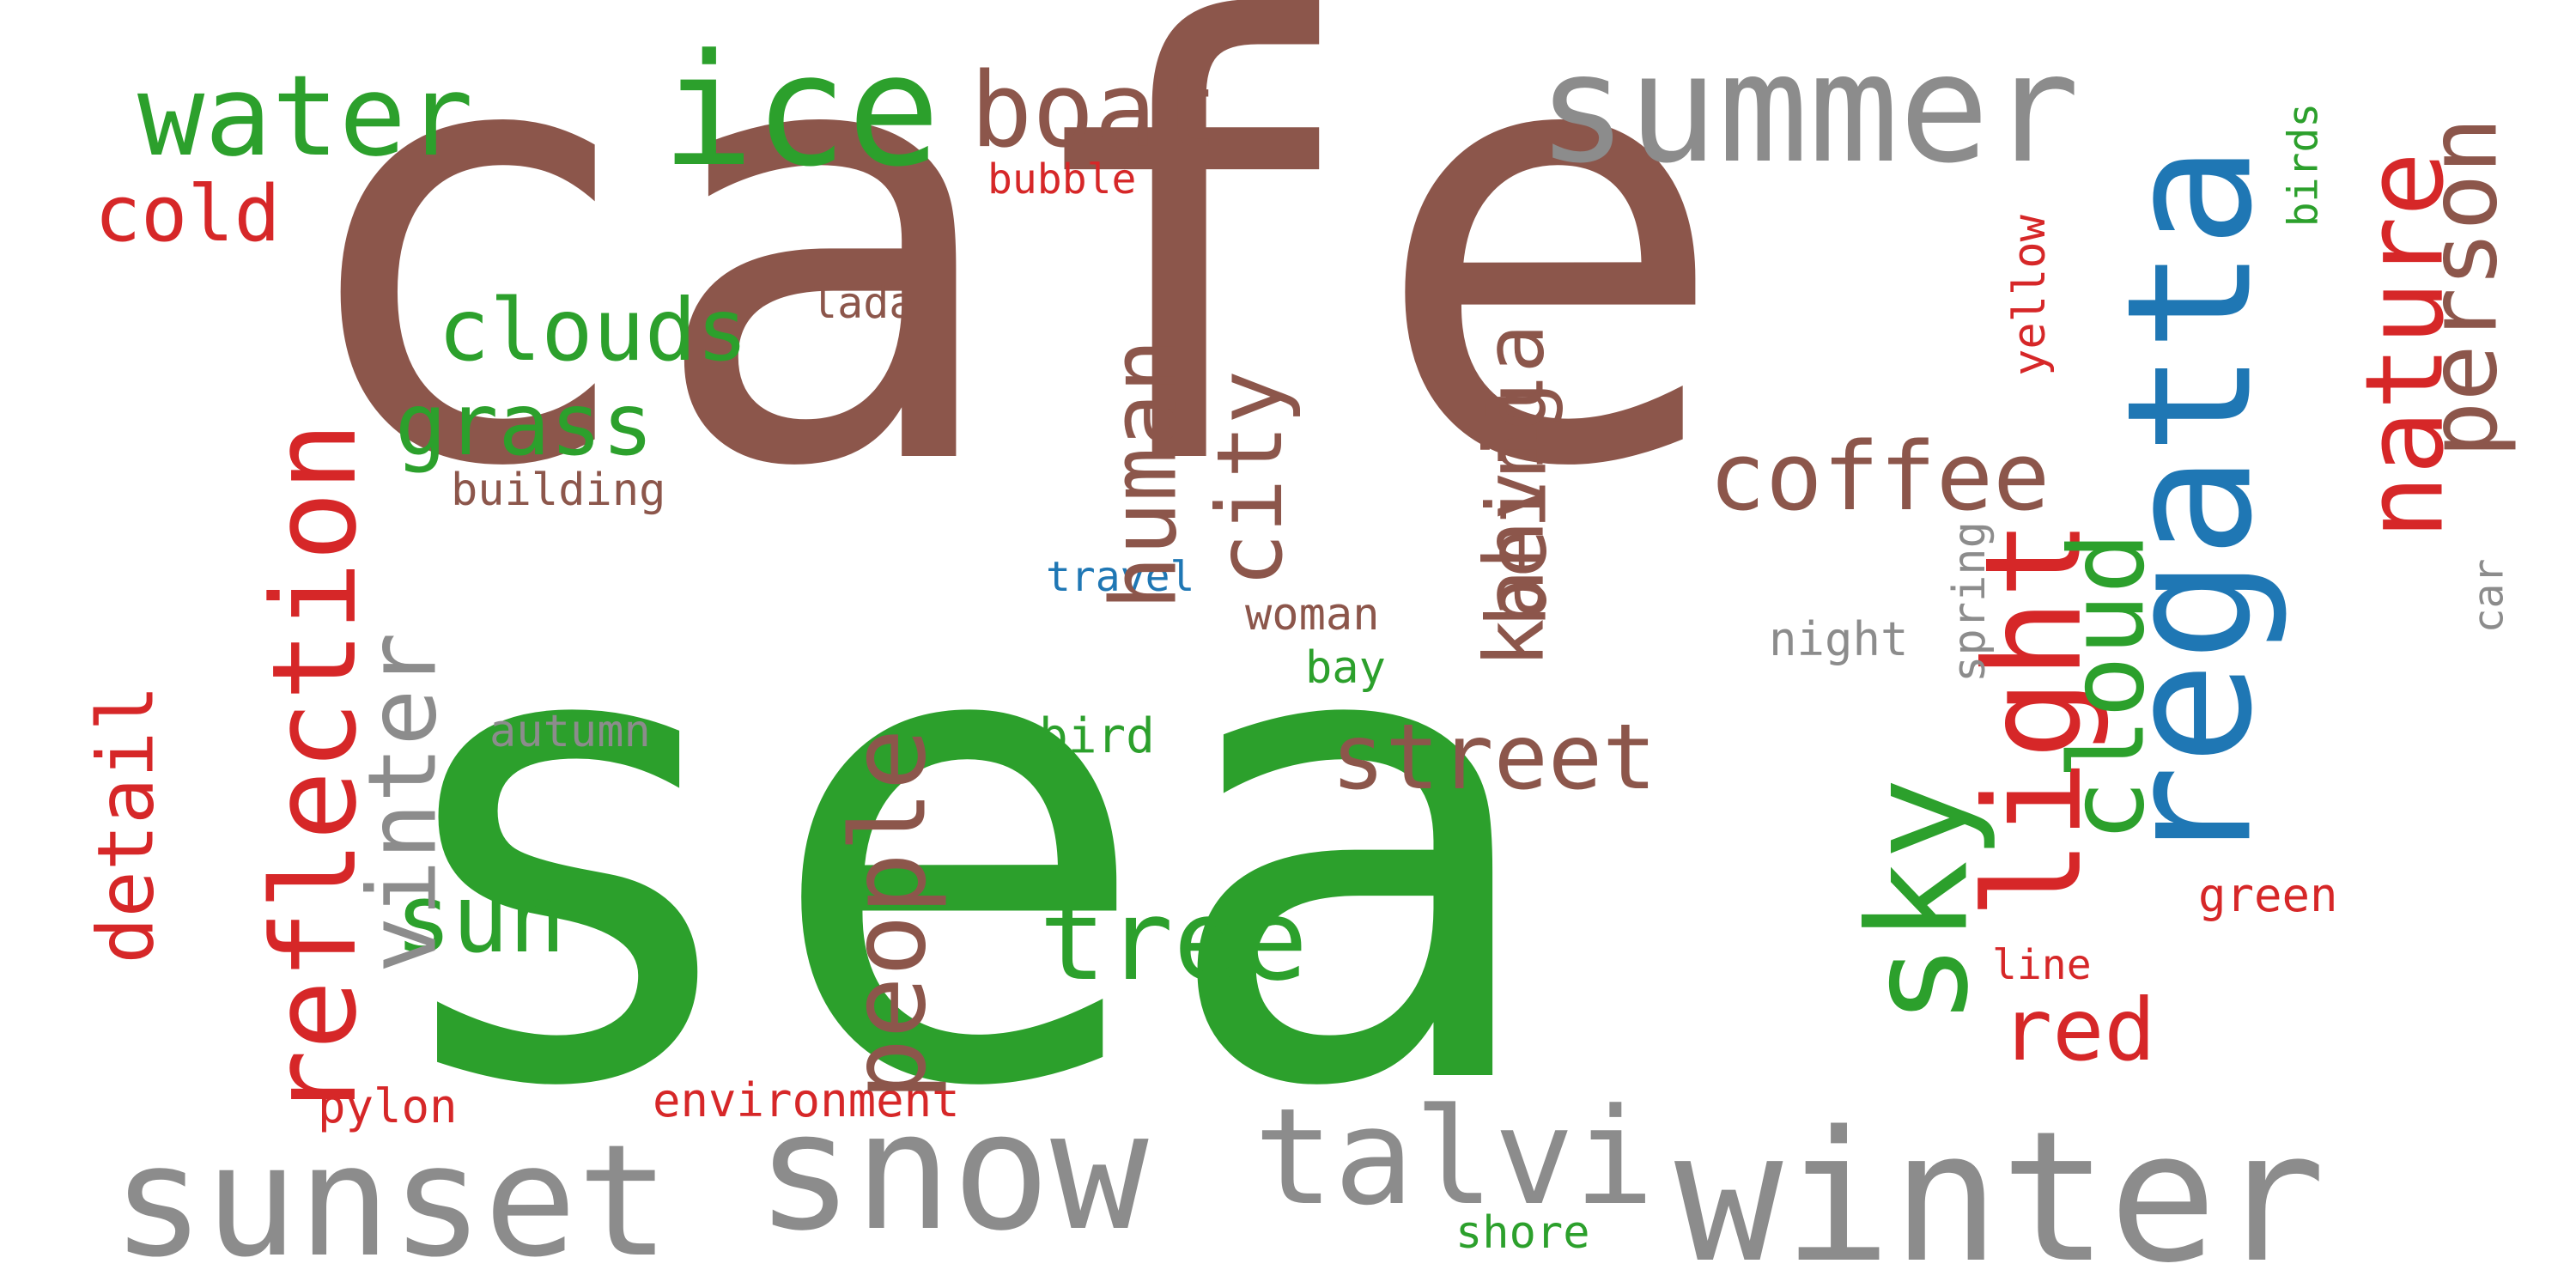 This screenshot has height=1288, width=2576. Describe the element at coordinates (1522, 1233) in the screenshot. I see `word-shore: shore` at that location.